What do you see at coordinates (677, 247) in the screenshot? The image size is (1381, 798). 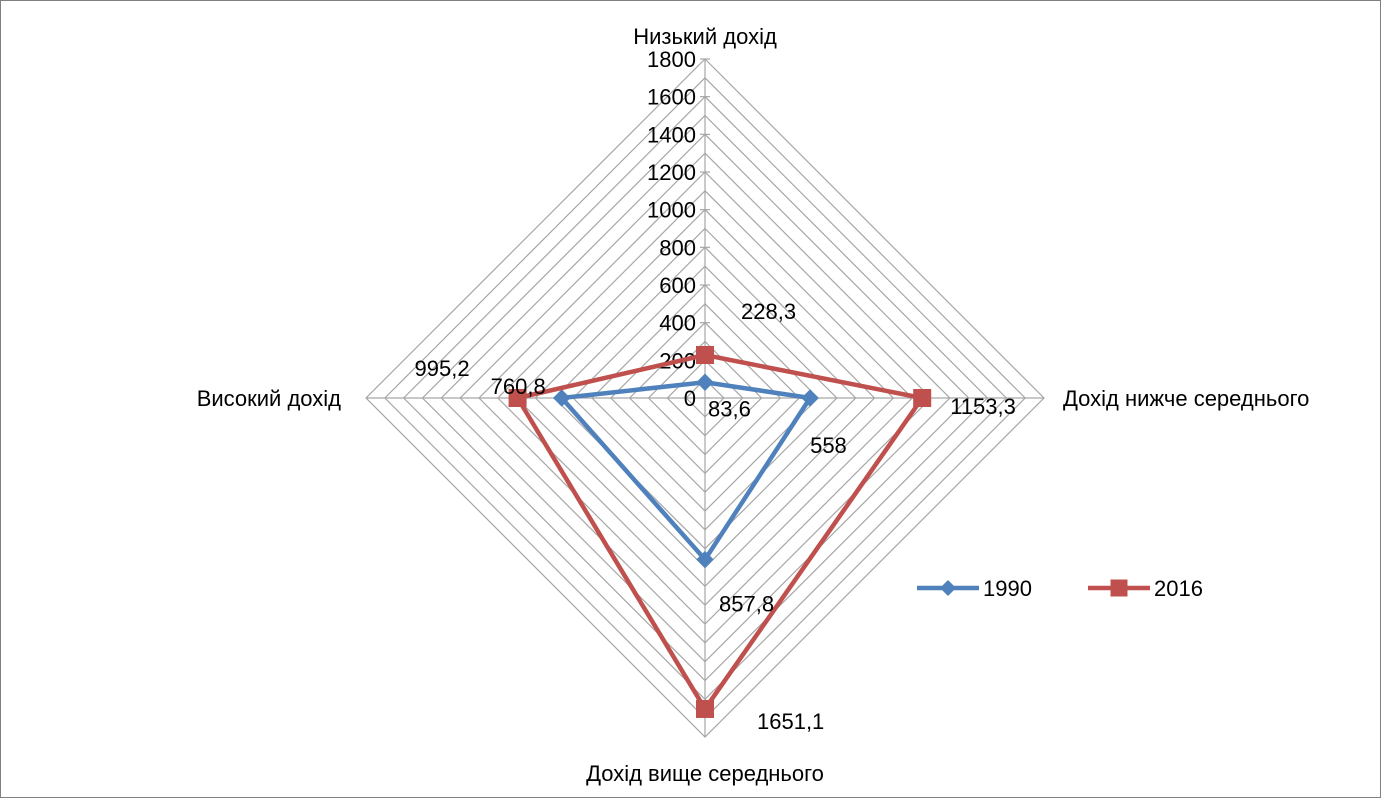 I see `tick-label: 800` at bounding box center [677, 247].